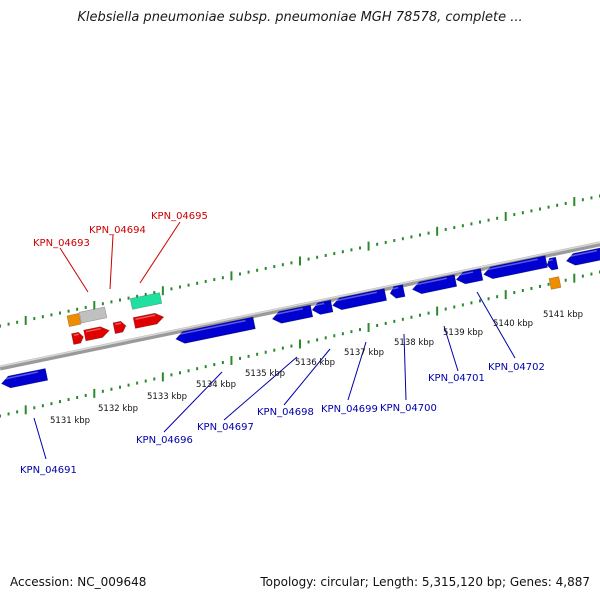  I want to click on gene-kpn-04702-shine, so click(511, 264).